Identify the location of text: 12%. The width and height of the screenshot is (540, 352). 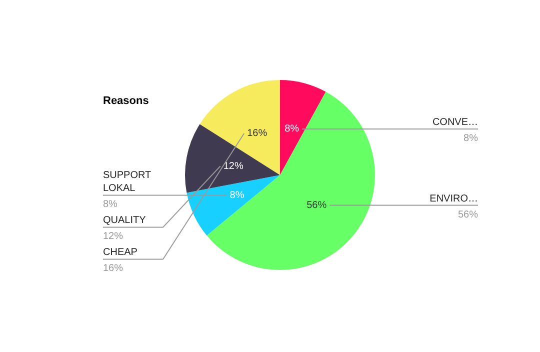
(233, 166).